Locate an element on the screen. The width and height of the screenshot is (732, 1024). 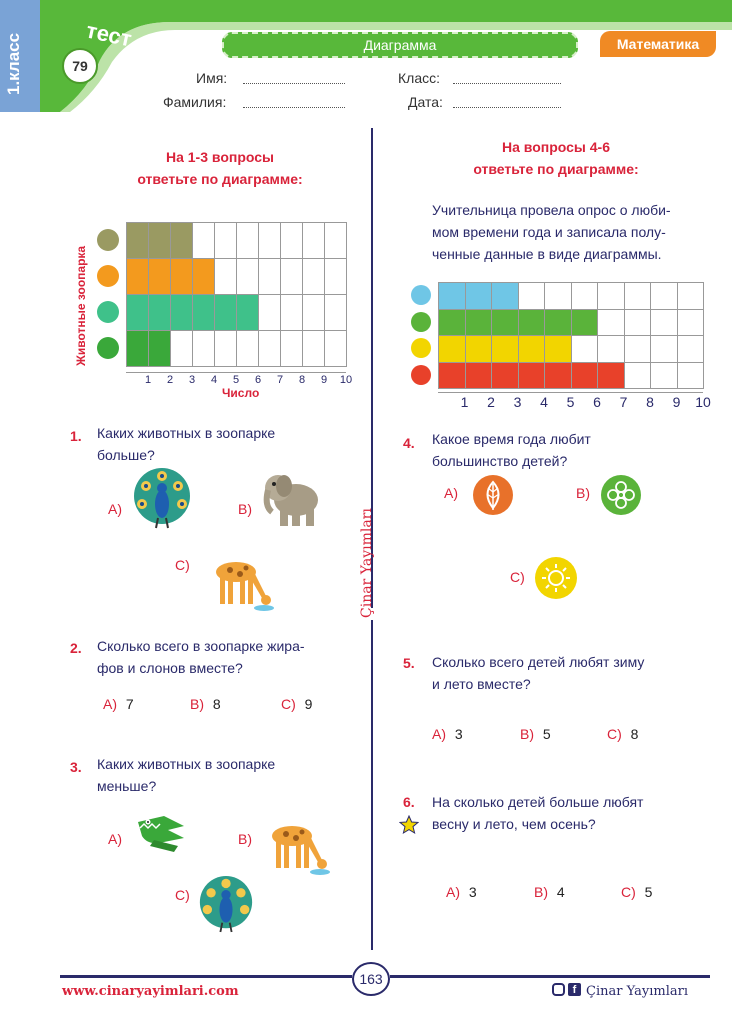
footer-website: www.cinaryayimlari.com is located at coordinates (150, 991).